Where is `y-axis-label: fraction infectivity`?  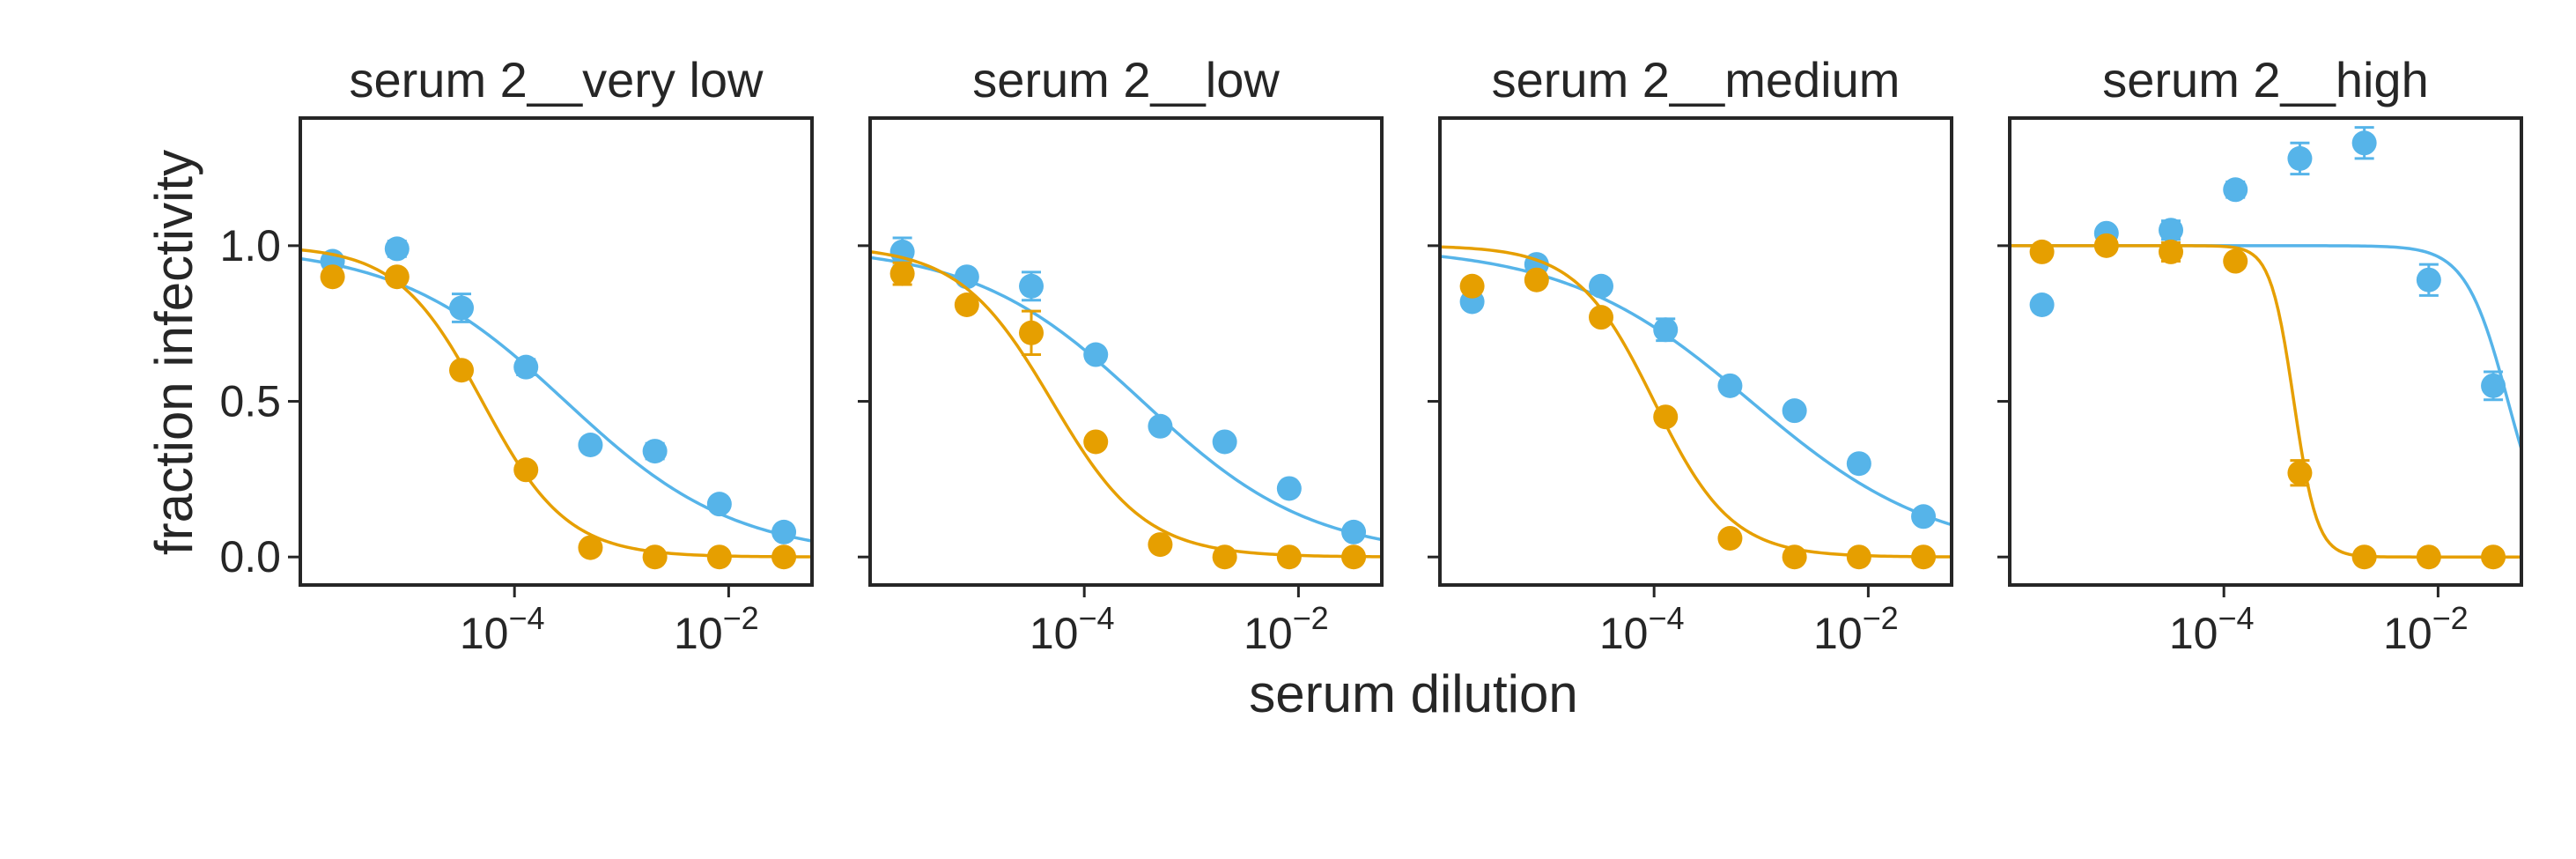
y-axis-label: fraction infectivity is located at coordinates (173, 353).